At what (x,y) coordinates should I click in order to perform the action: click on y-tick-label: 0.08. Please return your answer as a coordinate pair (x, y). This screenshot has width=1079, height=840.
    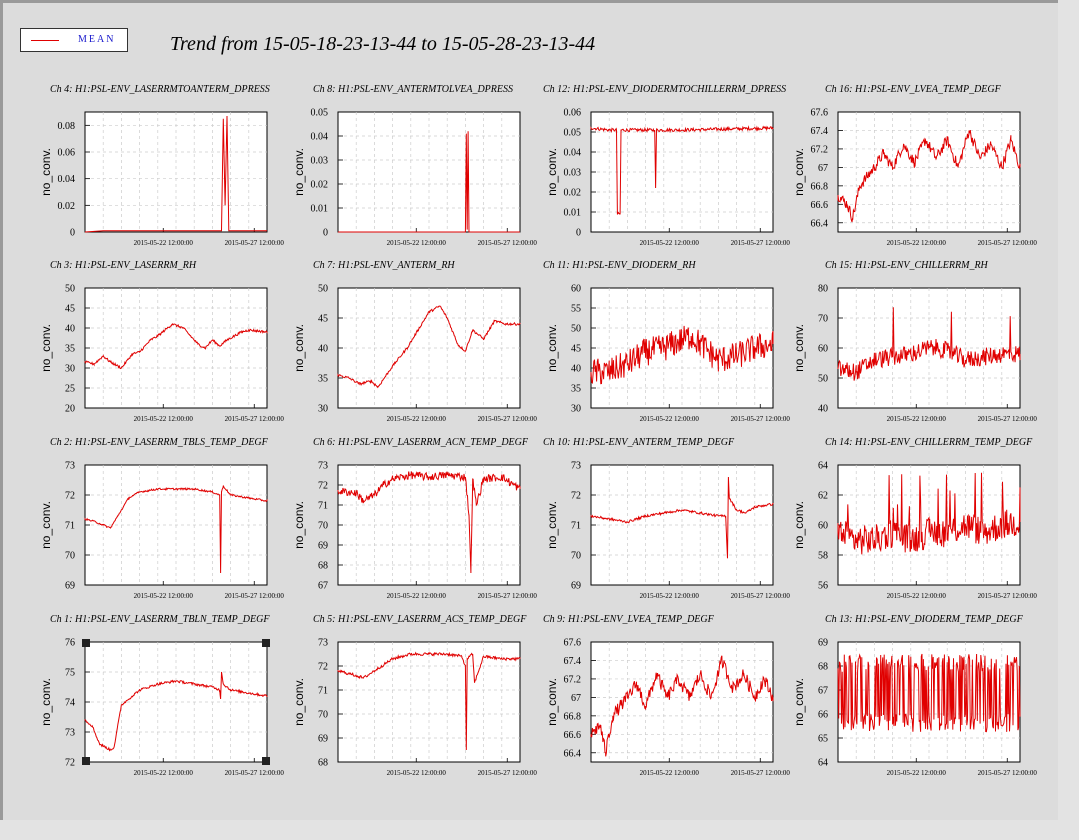
    Looking at the image, I should click on (67, 126).